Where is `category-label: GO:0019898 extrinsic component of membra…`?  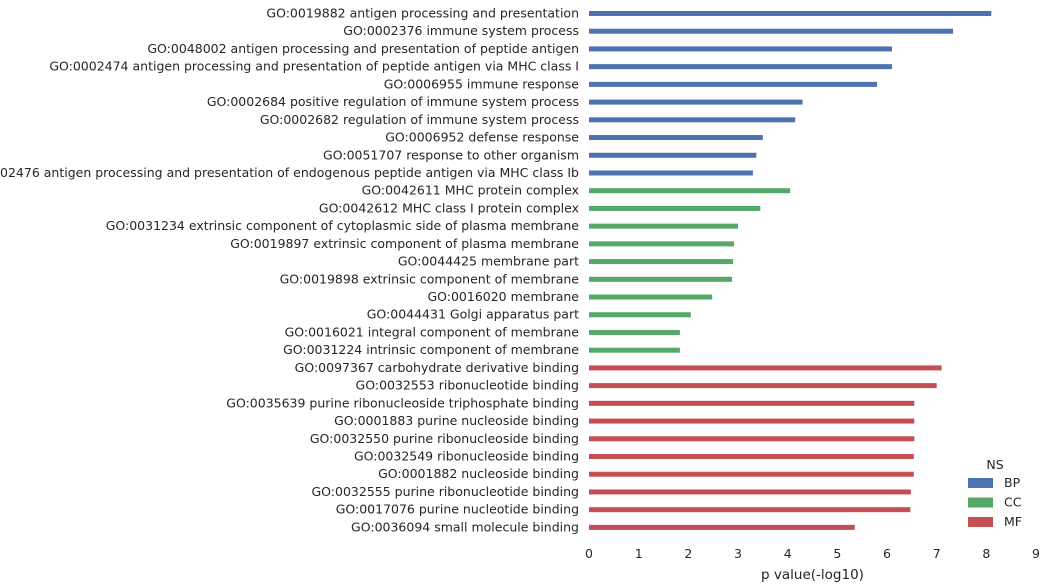 category-label: GO:0019898 extrinsic component of membra… is located at coordinates (430, 278).